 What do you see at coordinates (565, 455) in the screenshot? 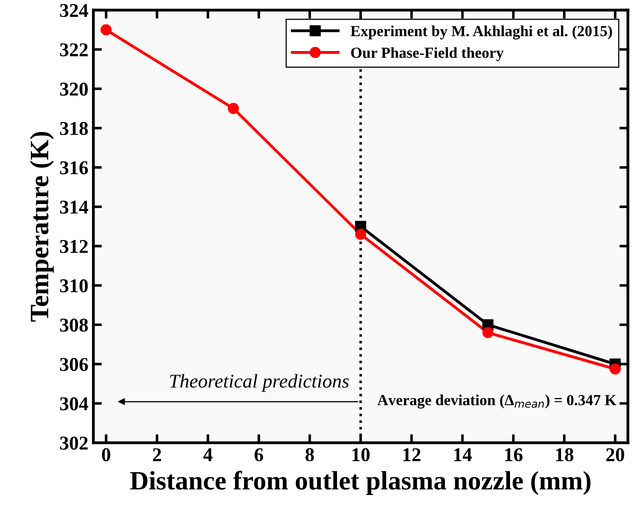
I see `x-tick-label: 18` at bounding box center [565, 455].